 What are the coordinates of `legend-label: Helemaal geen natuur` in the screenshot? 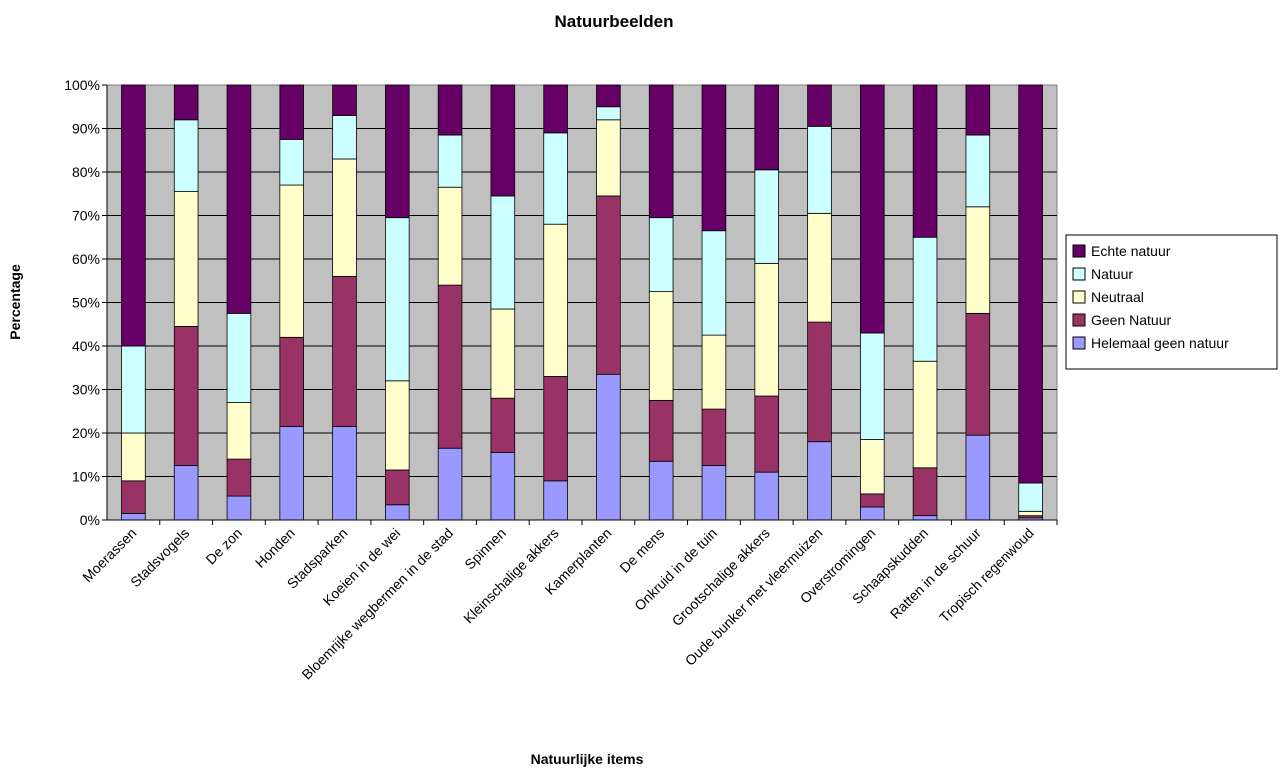 It's located at (1160, 343).